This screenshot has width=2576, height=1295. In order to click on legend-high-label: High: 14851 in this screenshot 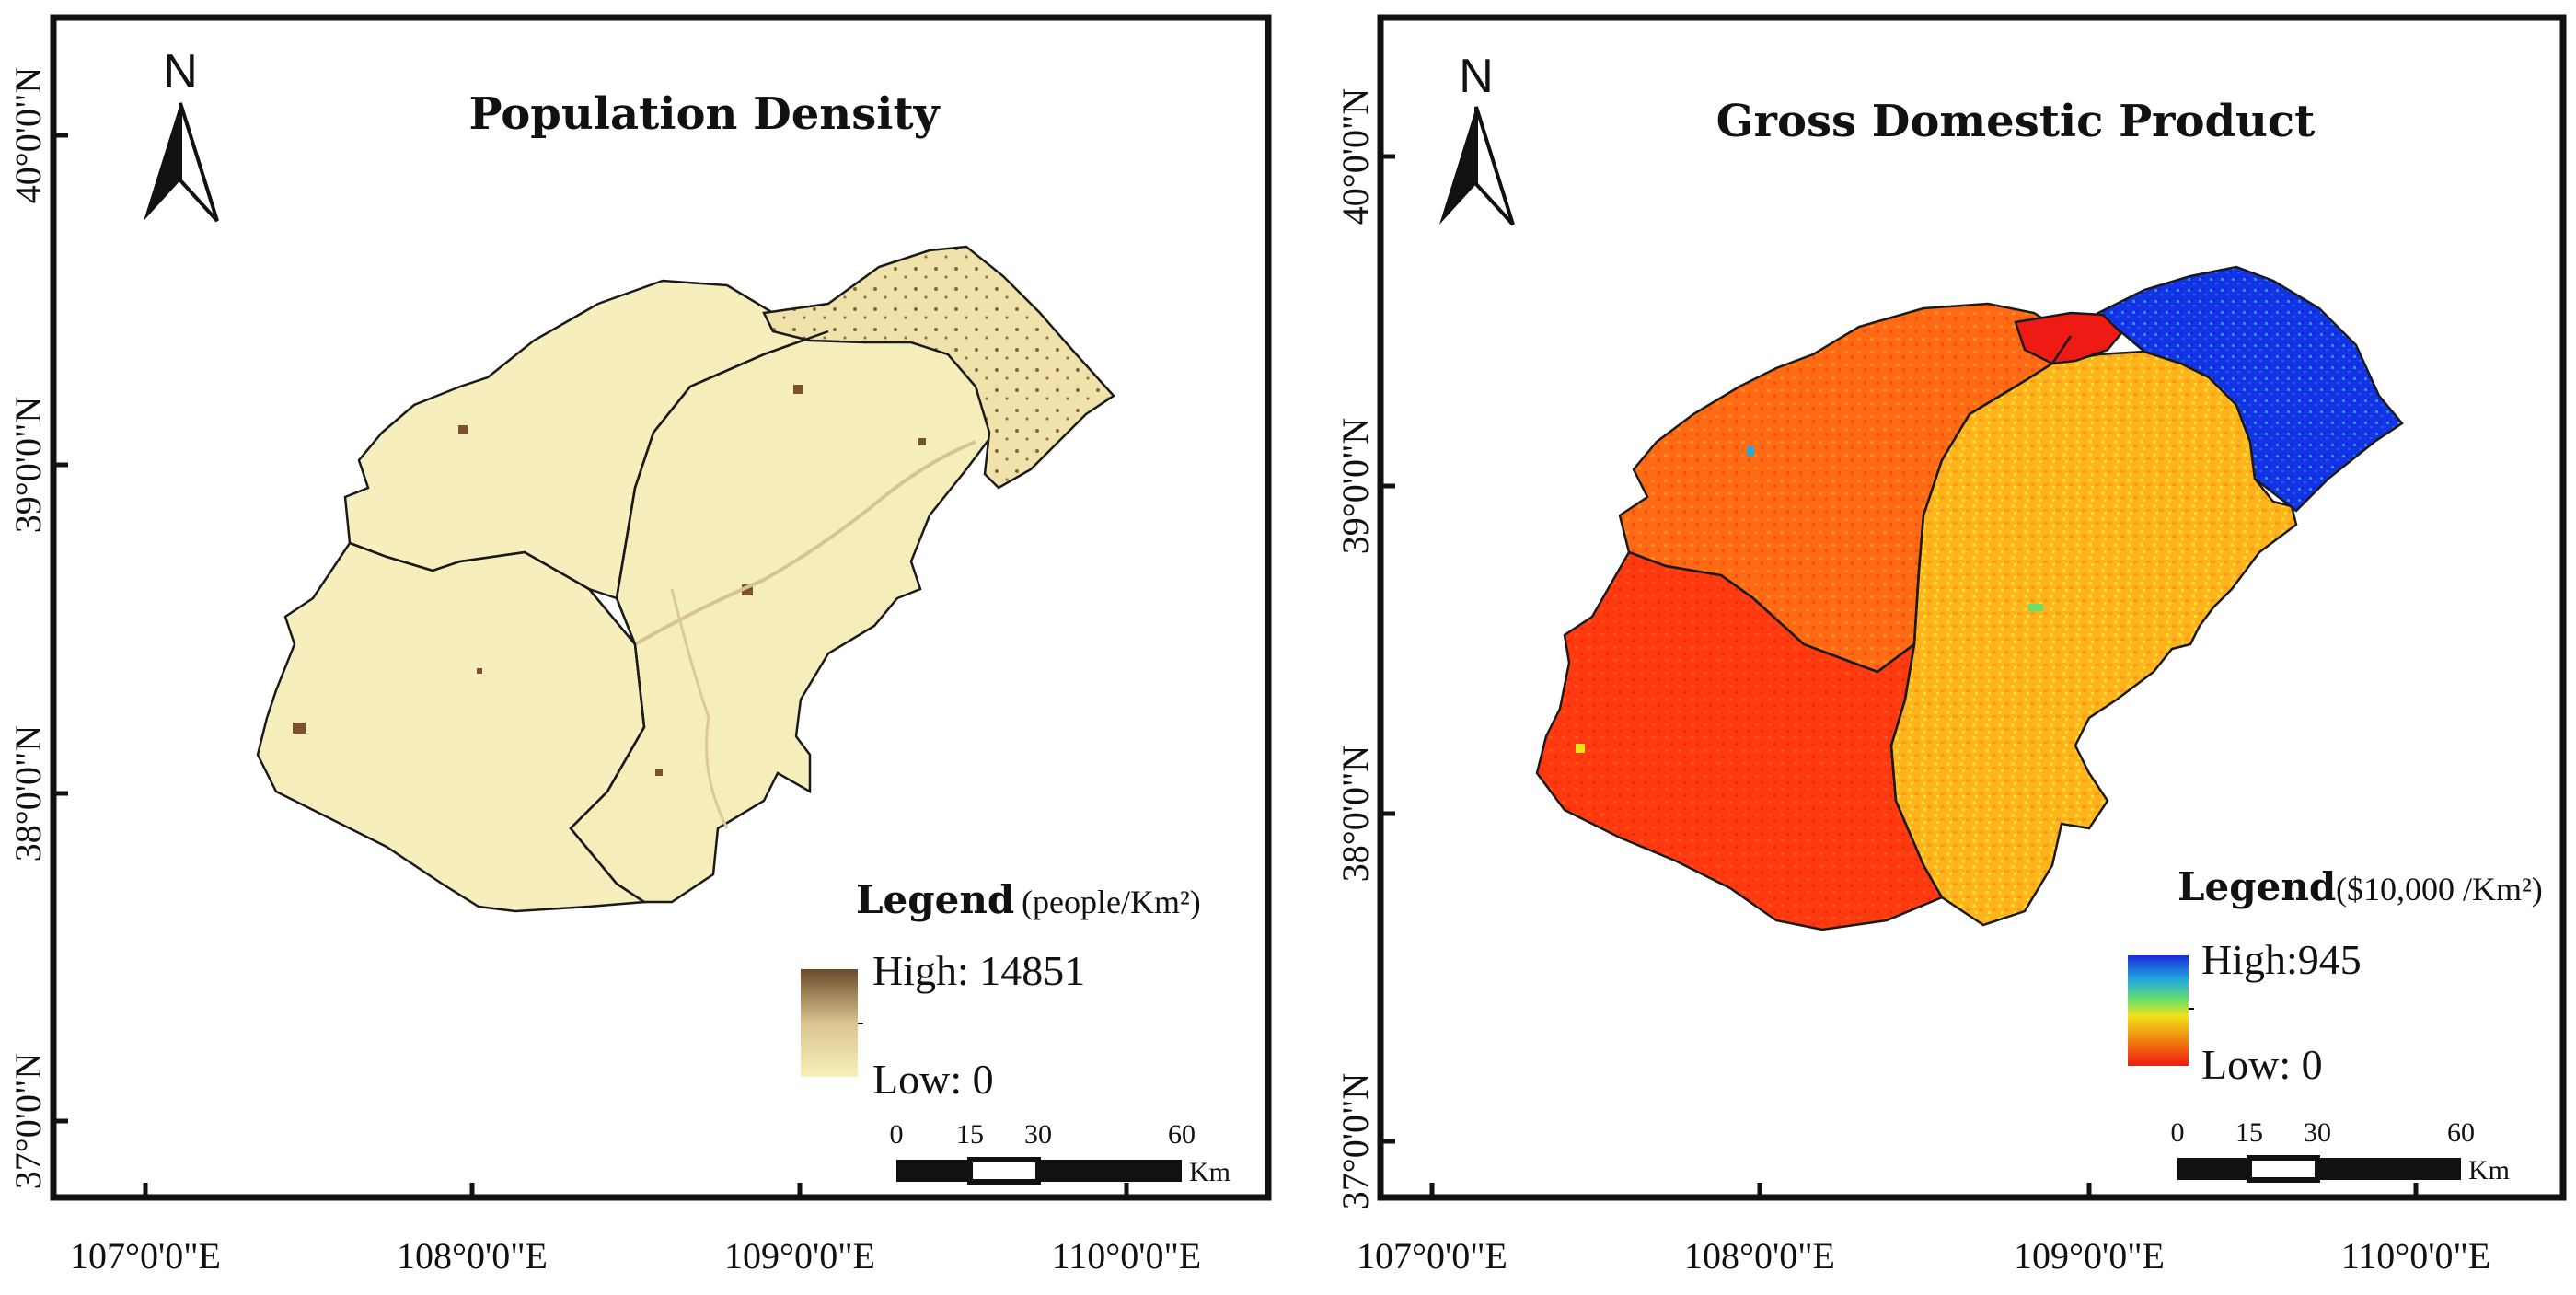, I will do `click(978, 971)`.